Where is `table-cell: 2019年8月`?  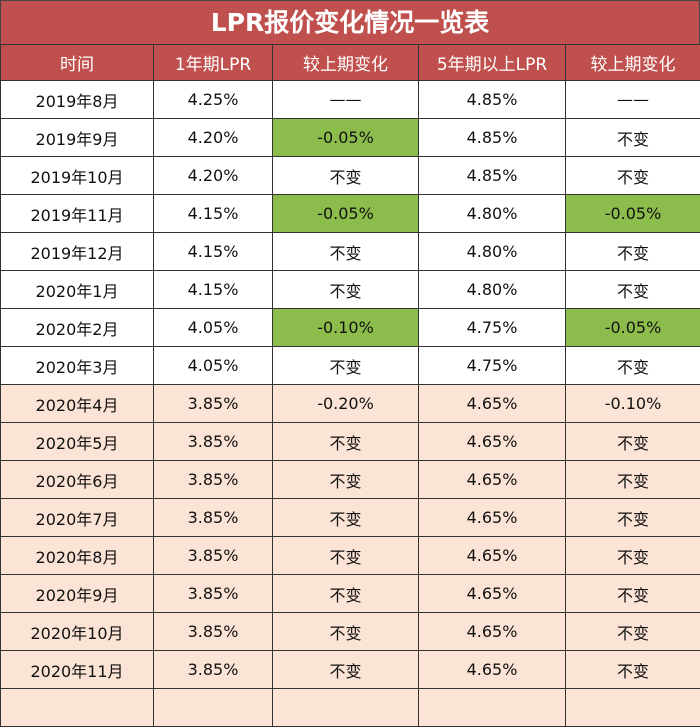
table-cell: 2019年8月 is located at coordinates (77, 100).